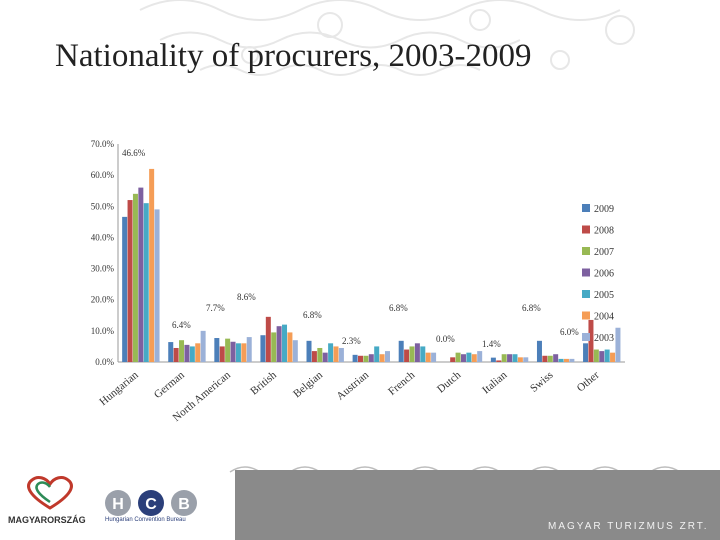 The height and width of the screenshot is (540, 720). What do you see at coordinates (401, 351) in the screenshot?
I see `bar-2009-french` at bounding box center [401, 351].